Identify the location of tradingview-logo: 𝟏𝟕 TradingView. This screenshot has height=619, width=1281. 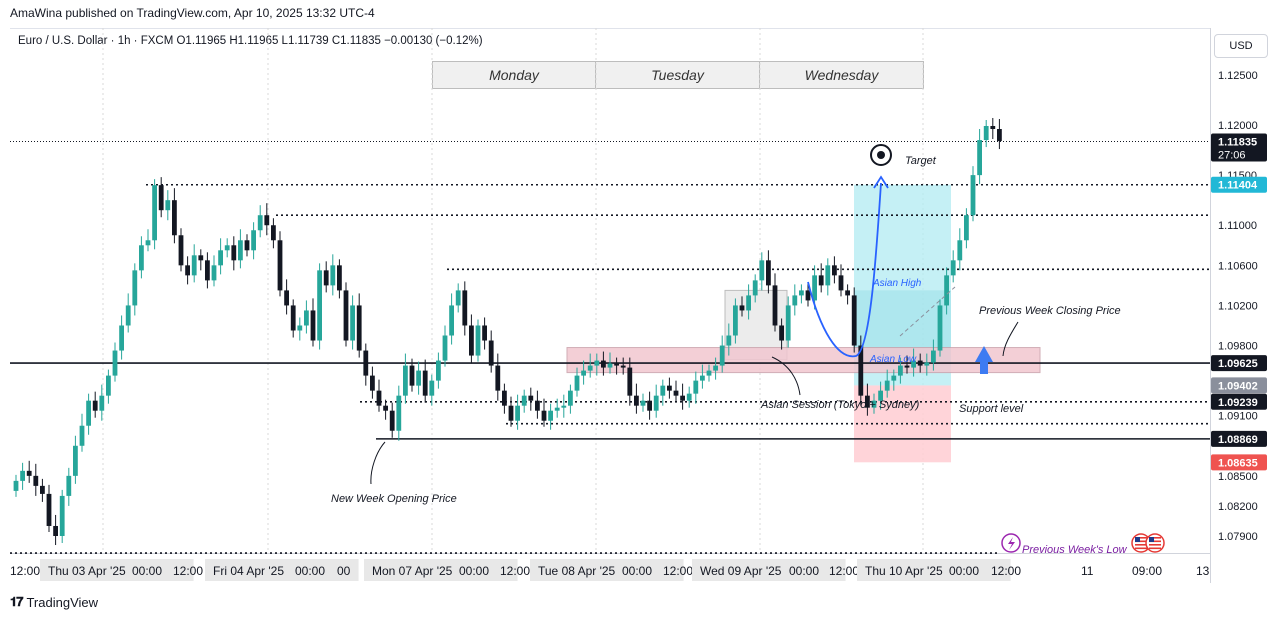
(54, 602).